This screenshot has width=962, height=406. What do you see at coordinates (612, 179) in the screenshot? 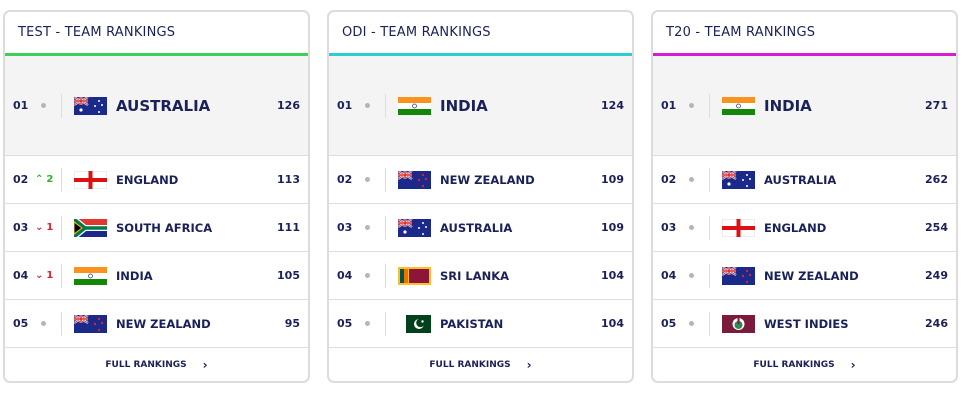
I see `team-points: 109` at bounding box center [612, 179].